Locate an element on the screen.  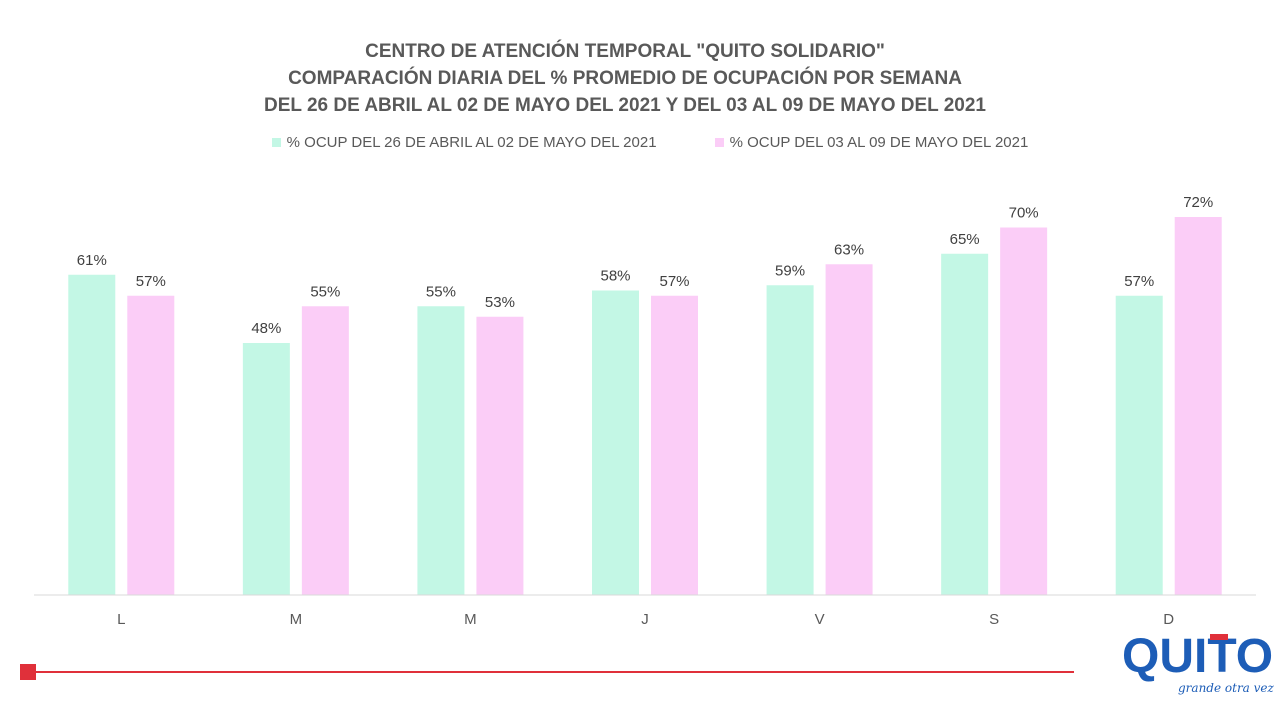
data-label-series-1-5: 65% is located at coordinates (965, 239).